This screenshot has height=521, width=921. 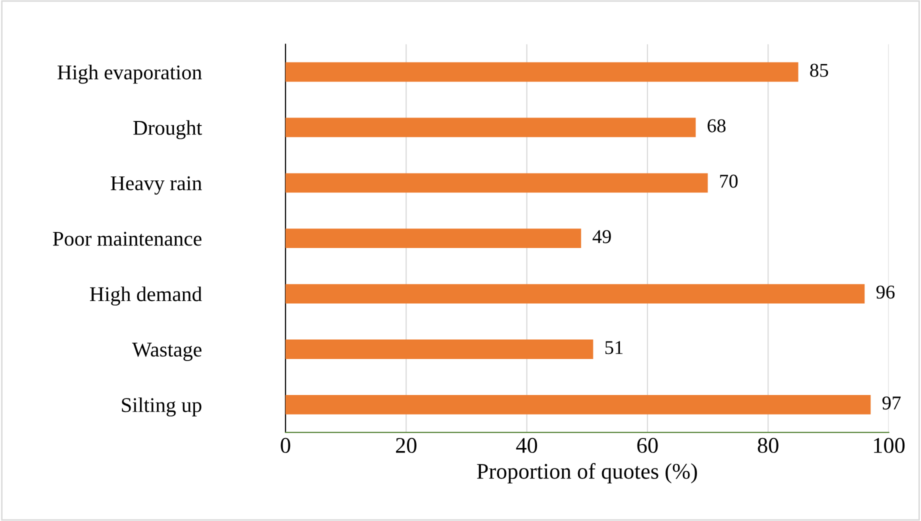 I want to click on y-tick-label: Heavy rain, so click(x=156, y=185).